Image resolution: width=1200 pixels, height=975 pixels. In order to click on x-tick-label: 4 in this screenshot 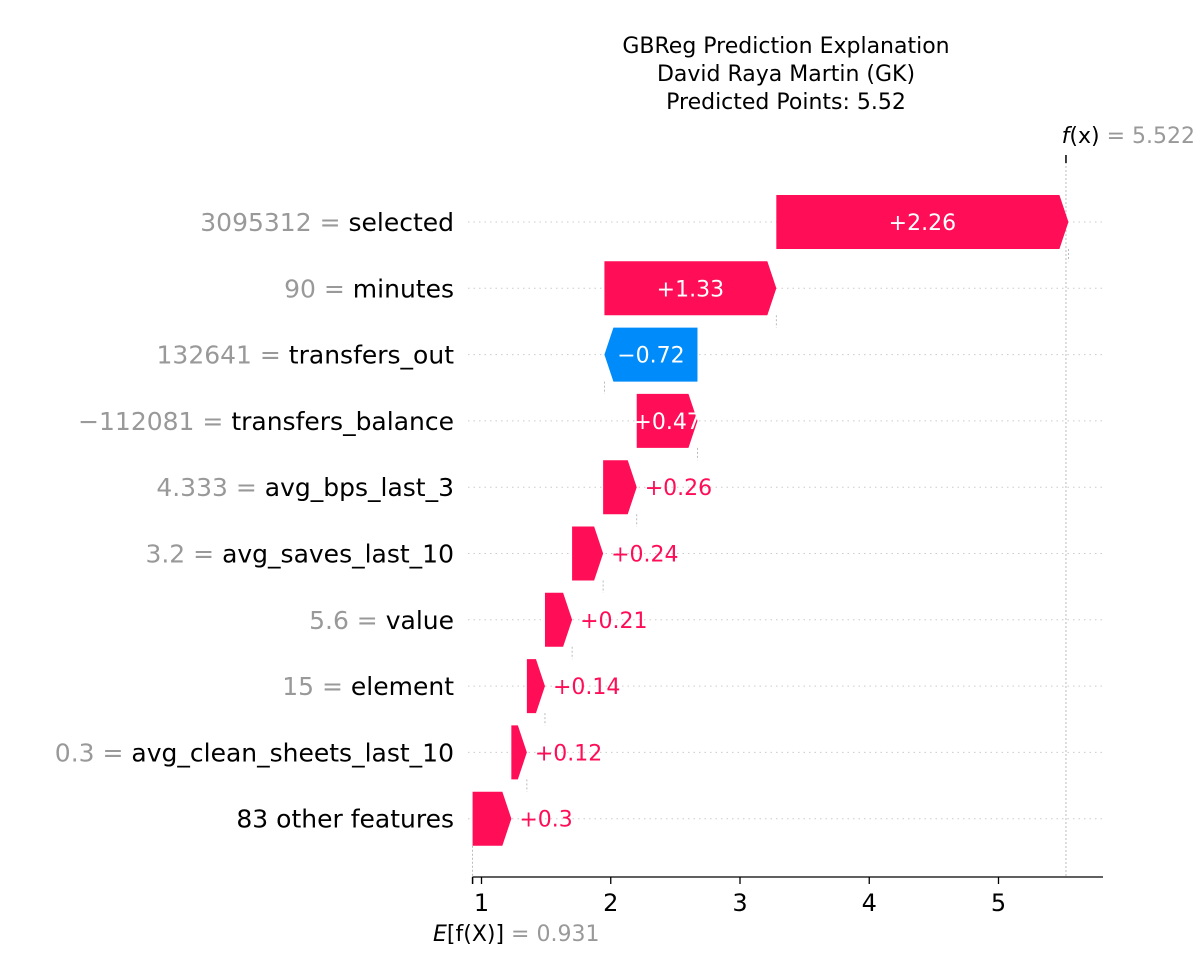, I will do `click(869, 903)`.